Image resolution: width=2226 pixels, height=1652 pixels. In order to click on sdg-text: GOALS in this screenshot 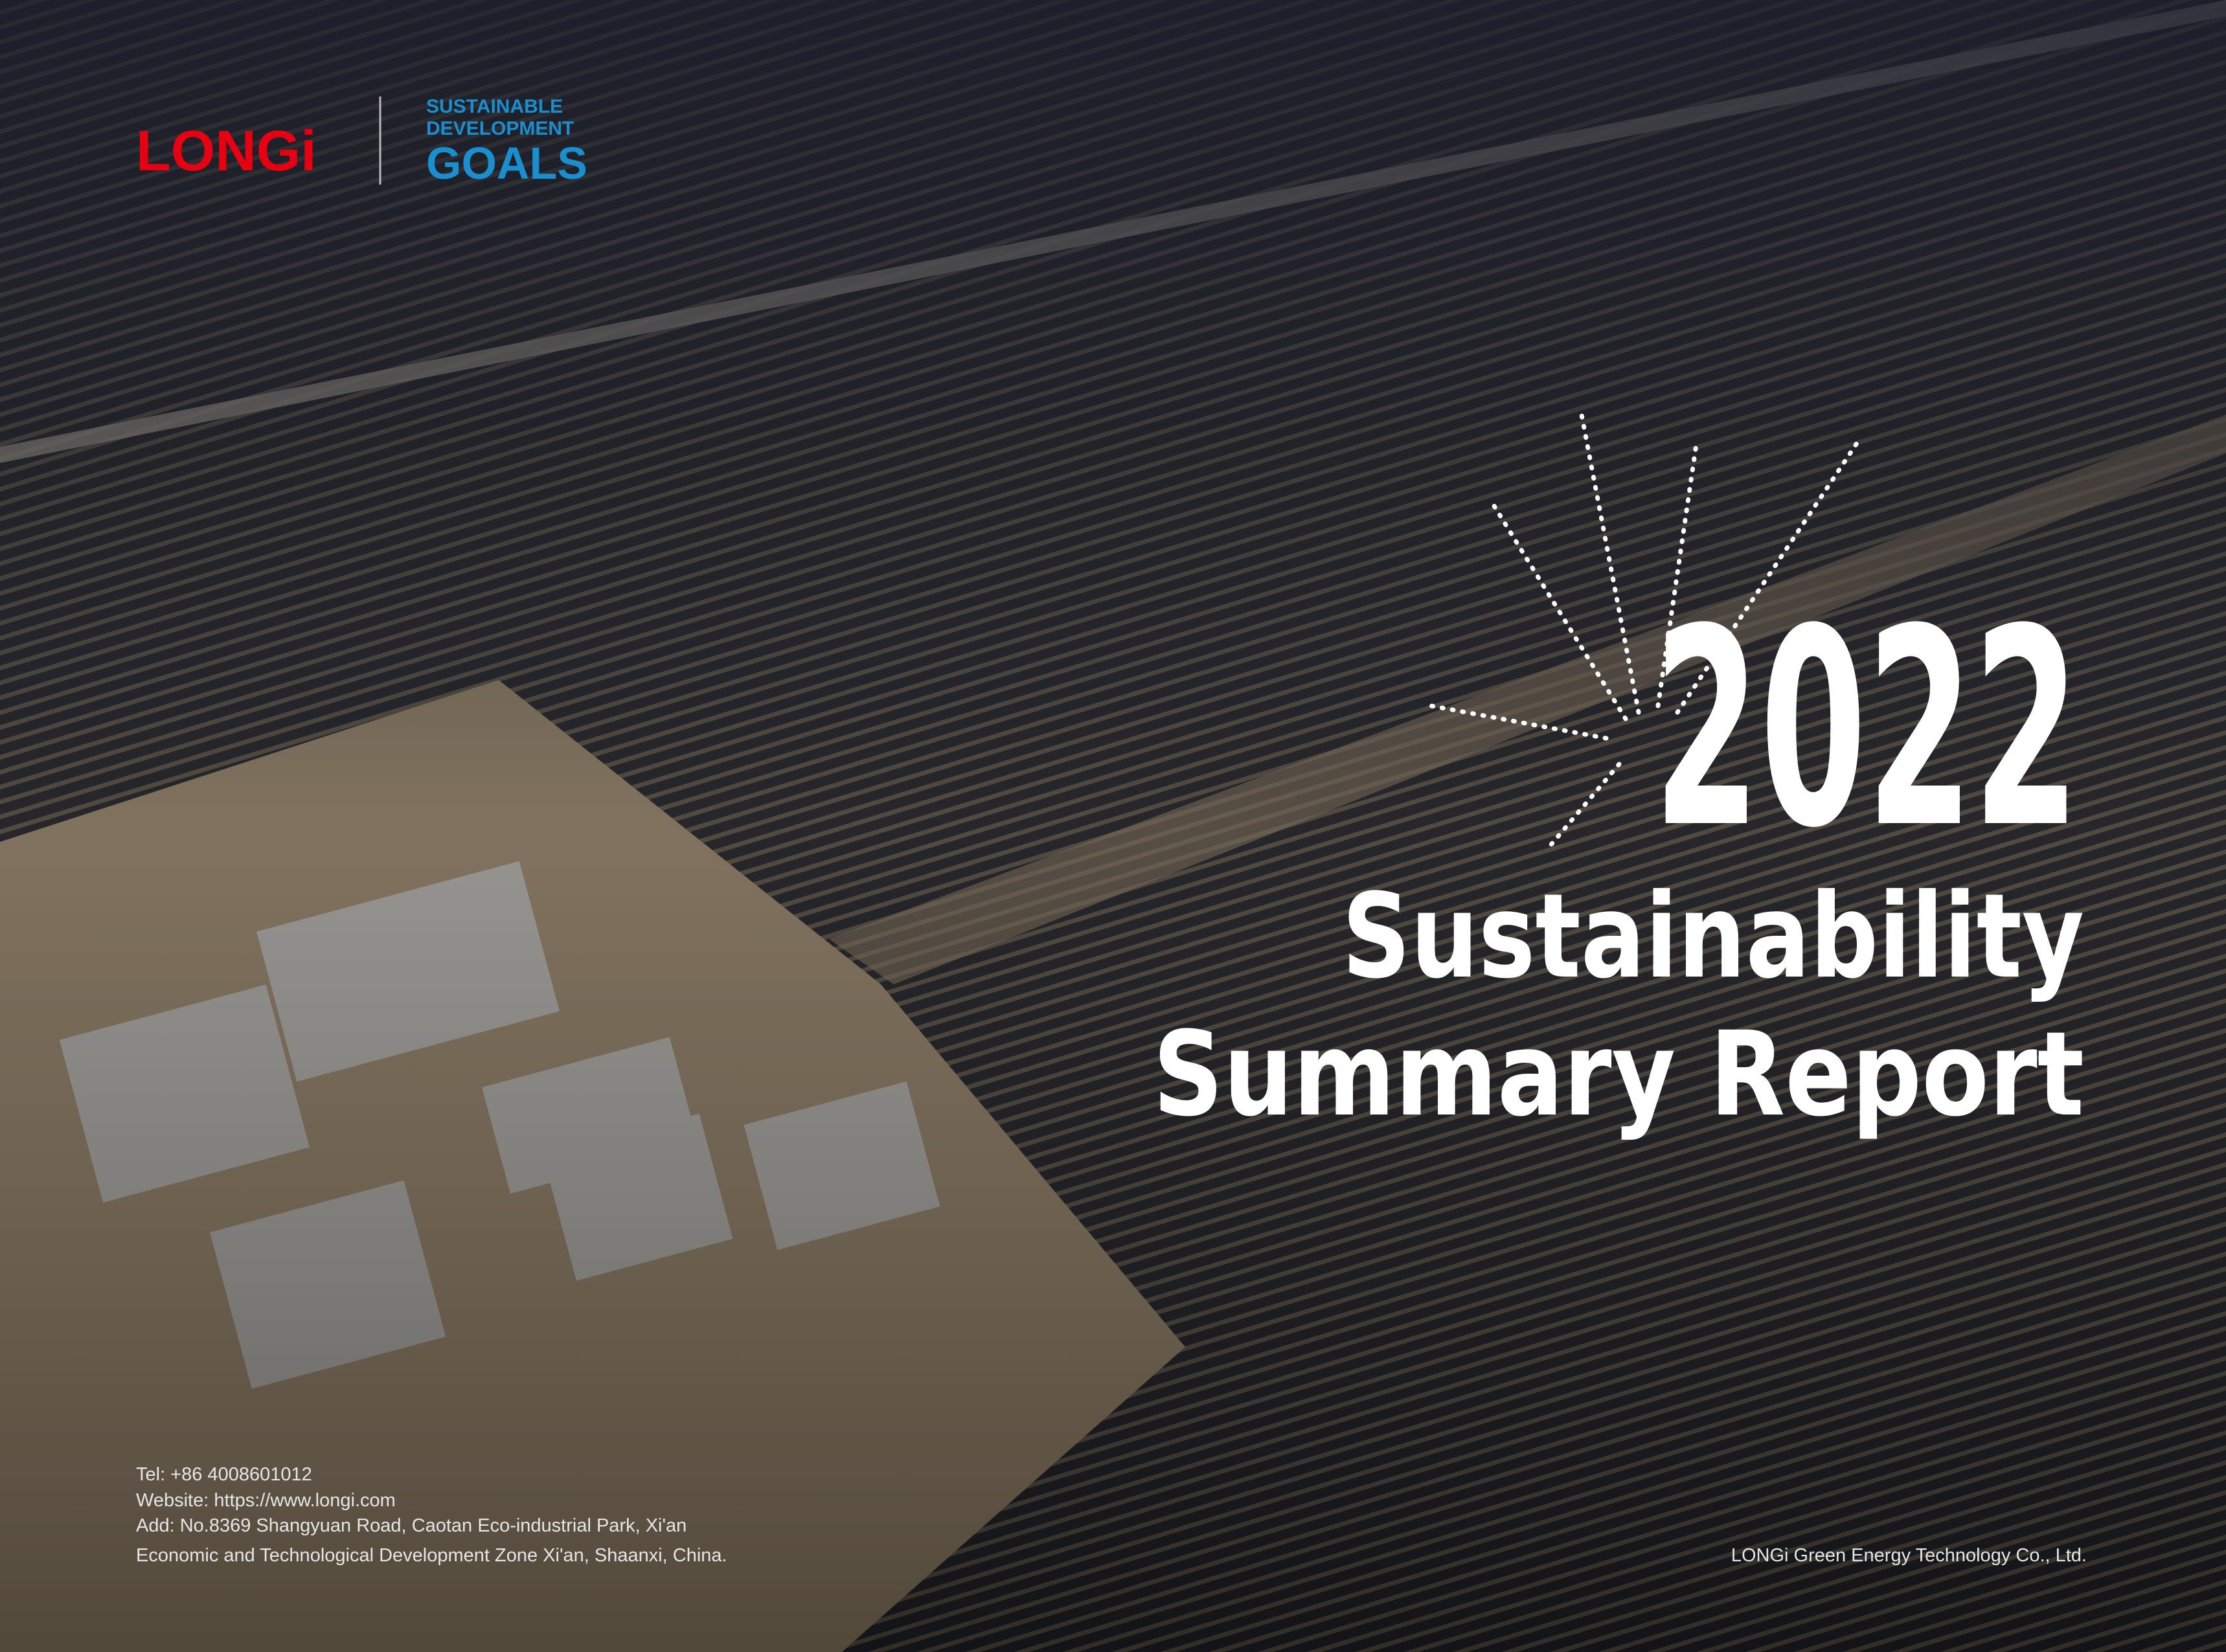, I will do `click(506, 163)`.